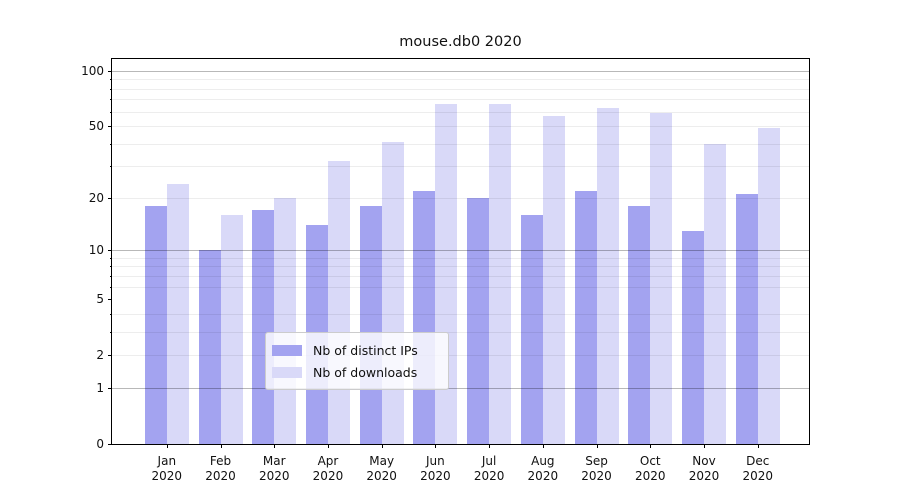 The height and width of the screenshot is (500, 900). Describe the element at coordinates (382, 461) in the screenshot. I see `x-label-month: May` at that location.